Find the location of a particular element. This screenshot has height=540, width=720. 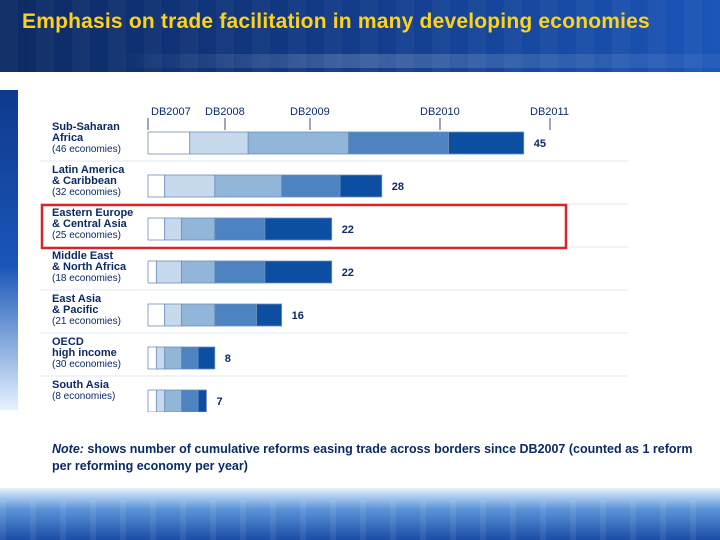

category-name-line: Eastern Europe is located at coordinates (92, 213).